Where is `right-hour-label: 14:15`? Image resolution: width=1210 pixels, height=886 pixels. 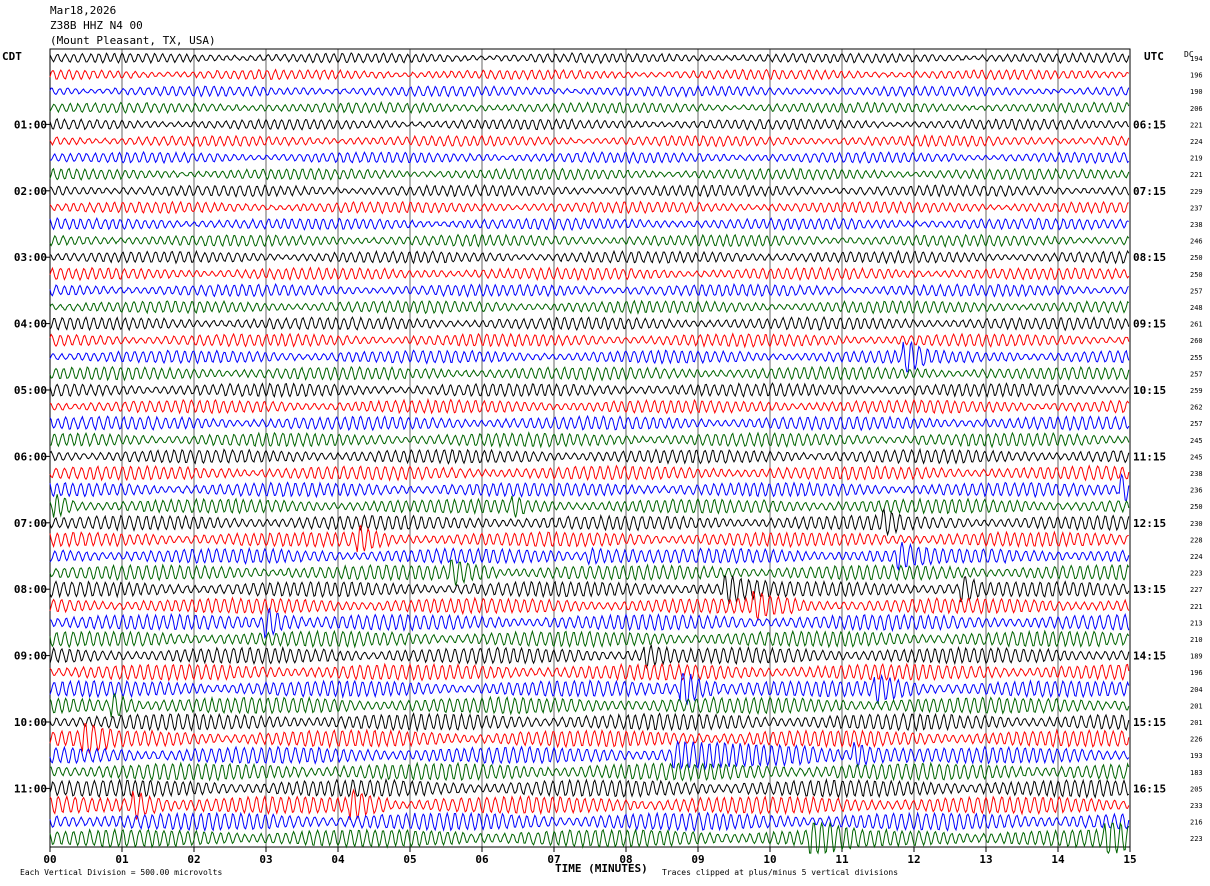 right-hour-label: 14:15 is located at coordinates (1149, 656).